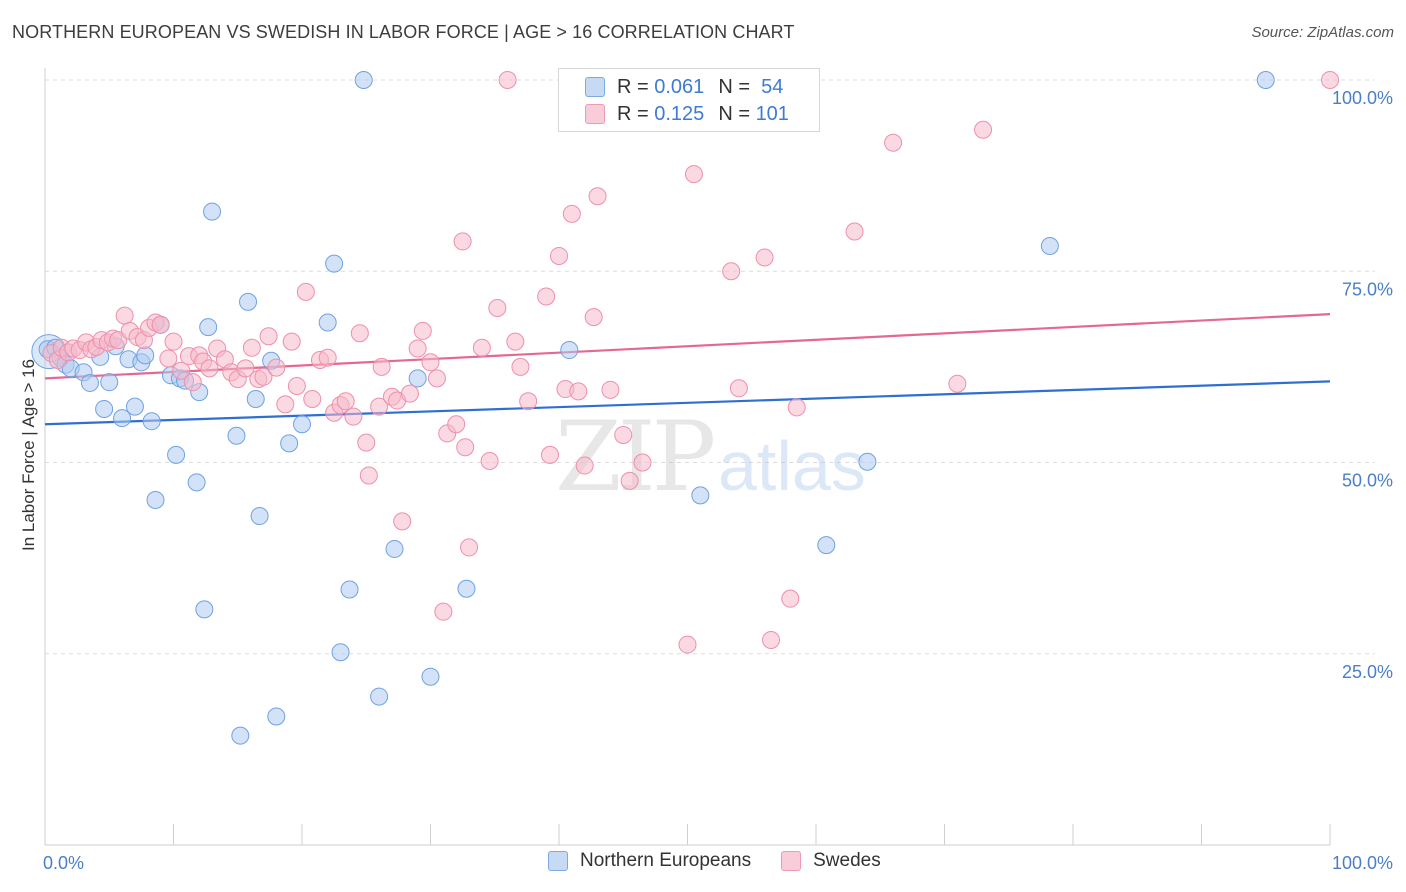 This screenshot has width=1406, height=892. What do you see at coordinates (1322, 32) in the screenshot?
I see `chart-source: Source: ZipAtlas.com` at bounding box center [1322, 32].